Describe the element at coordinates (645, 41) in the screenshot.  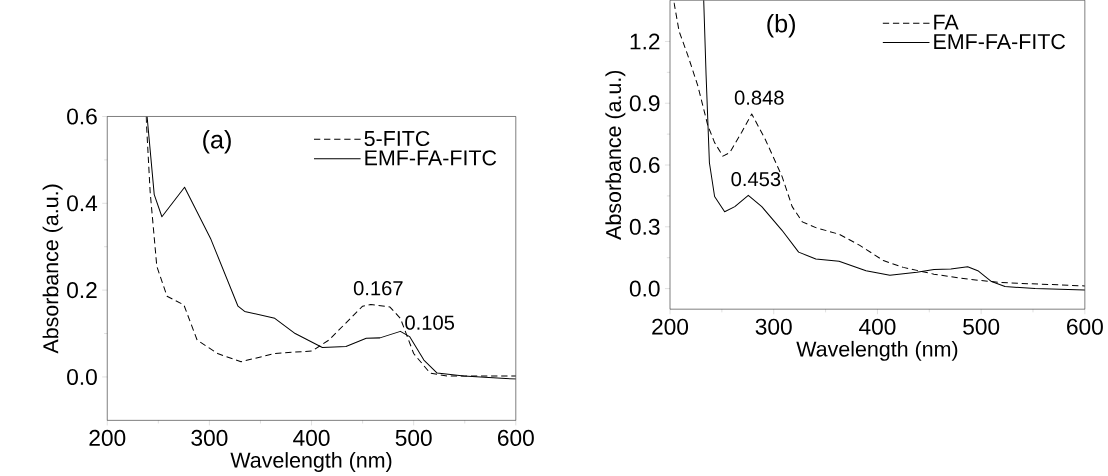
I see `y-tick-label: 1.2` at that location.